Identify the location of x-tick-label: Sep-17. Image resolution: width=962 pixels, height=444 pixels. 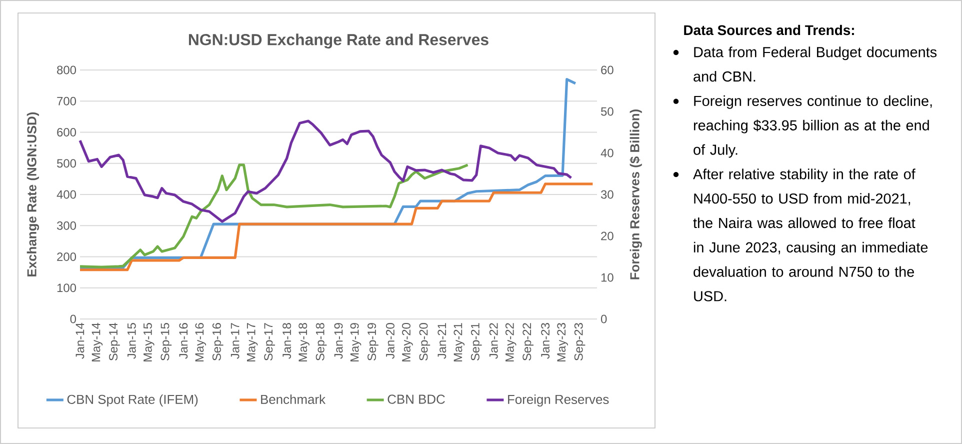
(269, 342).